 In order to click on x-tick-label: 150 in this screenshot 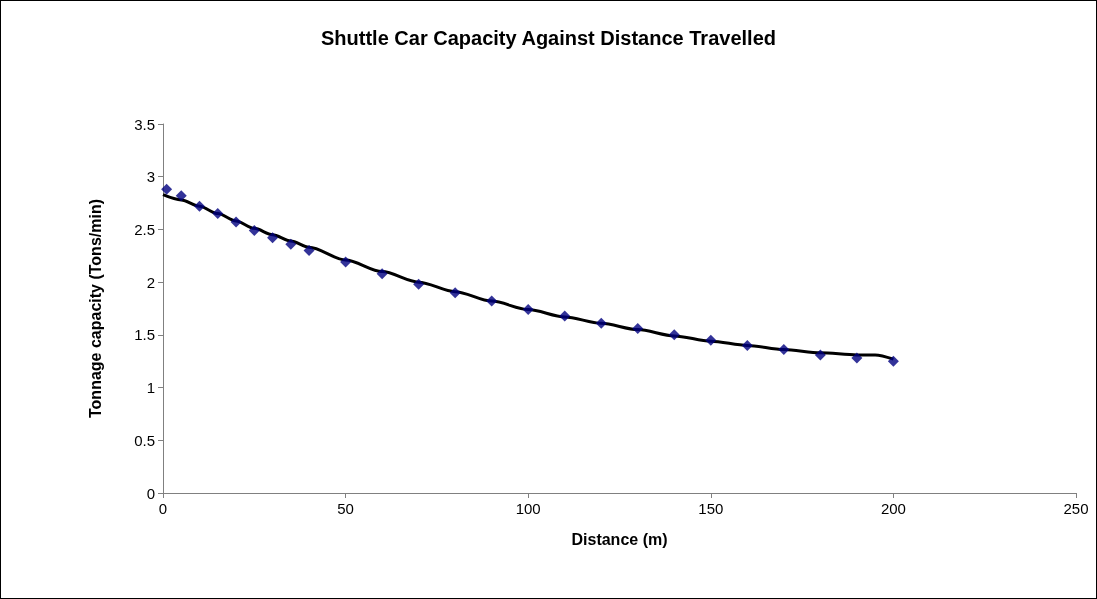, I will do `click(711, 508)`.